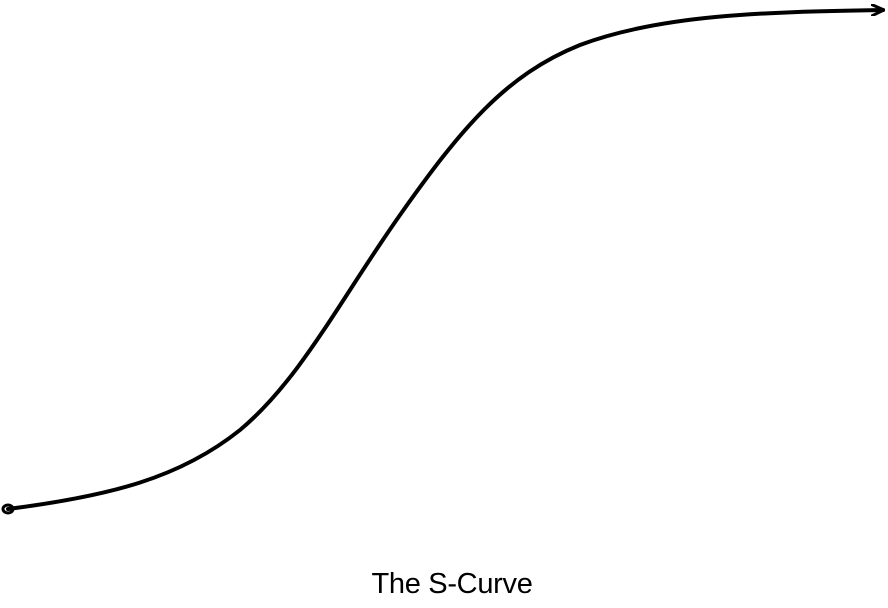  What do you see at coordinates (8, 509) in the screenshot?
I see `curve-start-dot` at bounding box center [8, 509].